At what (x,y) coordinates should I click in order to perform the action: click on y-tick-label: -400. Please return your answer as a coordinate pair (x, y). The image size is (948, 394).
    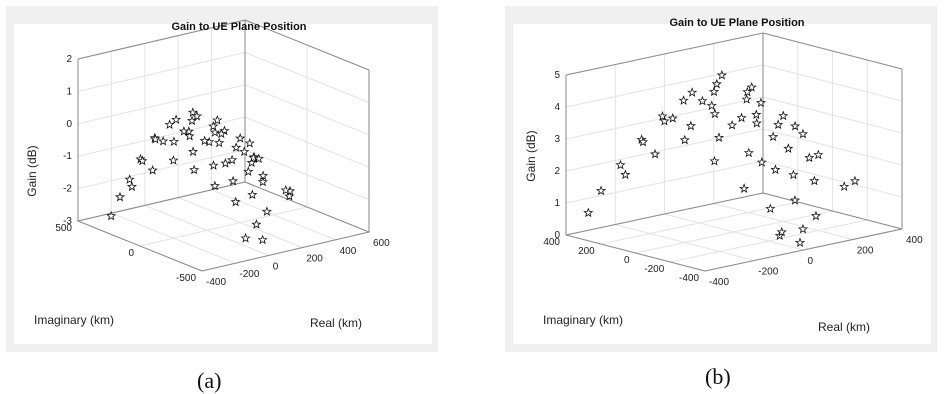
    Looking at the image, I should click on (689, 278).